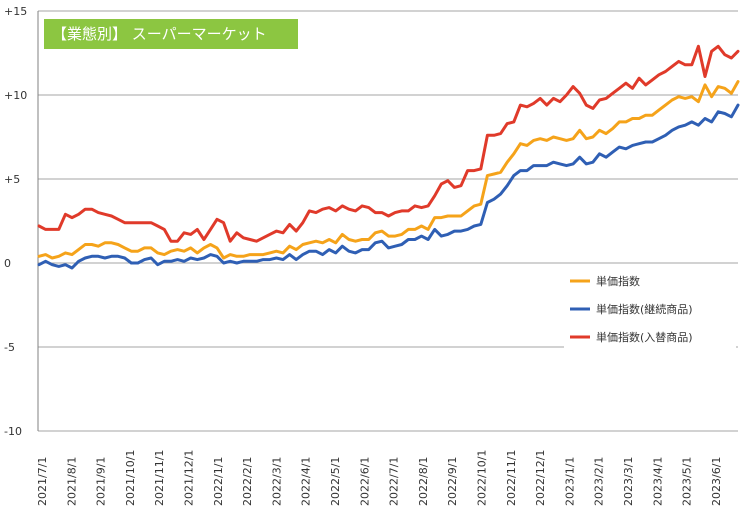 The image size is (742, 510). What do you see at coordinates (452, 481) in the screenshot?
I see `x-tick-label: 2022/9/1` at bounding box center [452, 481].